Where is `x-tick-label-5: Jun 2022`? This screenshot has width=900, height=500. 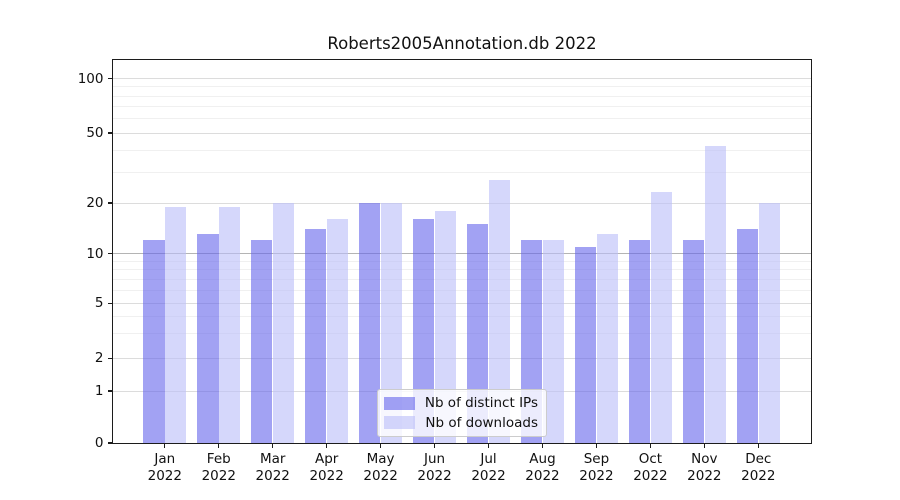
x-tick-label-5: Jun 2022 is located at coordinates (434, 467).